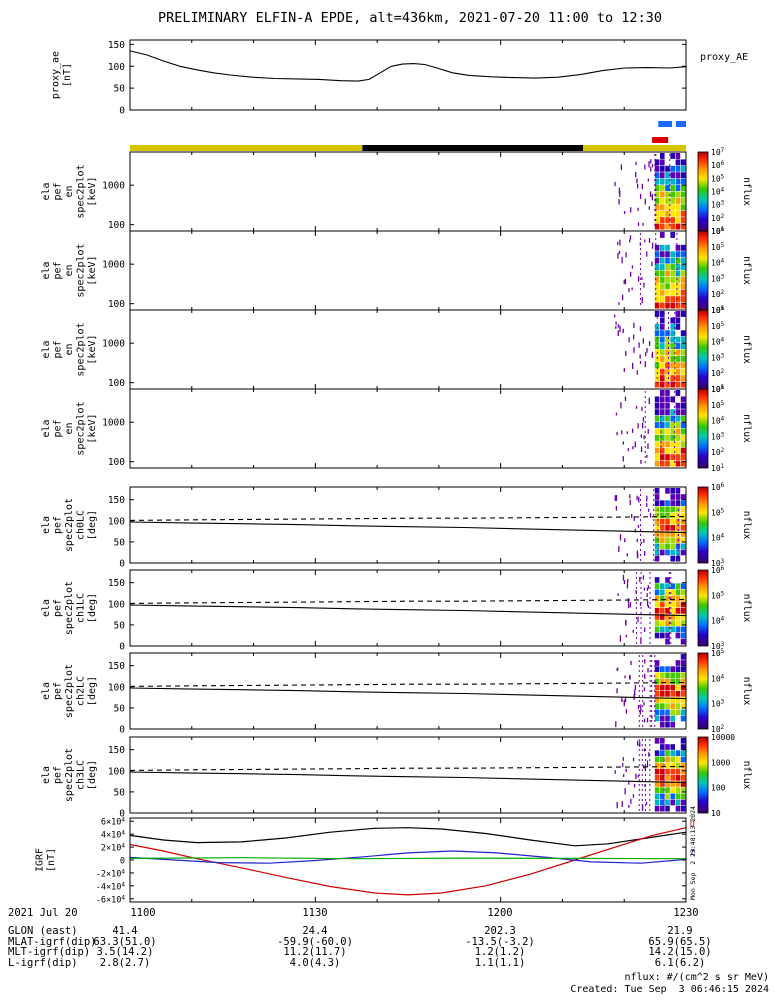 Image resolution: width=775 pixels, height=1000 pixels. Describe the element at coordinates (111, 886) in the screenshot. I see `y-tick-label: -4×104` at that location.